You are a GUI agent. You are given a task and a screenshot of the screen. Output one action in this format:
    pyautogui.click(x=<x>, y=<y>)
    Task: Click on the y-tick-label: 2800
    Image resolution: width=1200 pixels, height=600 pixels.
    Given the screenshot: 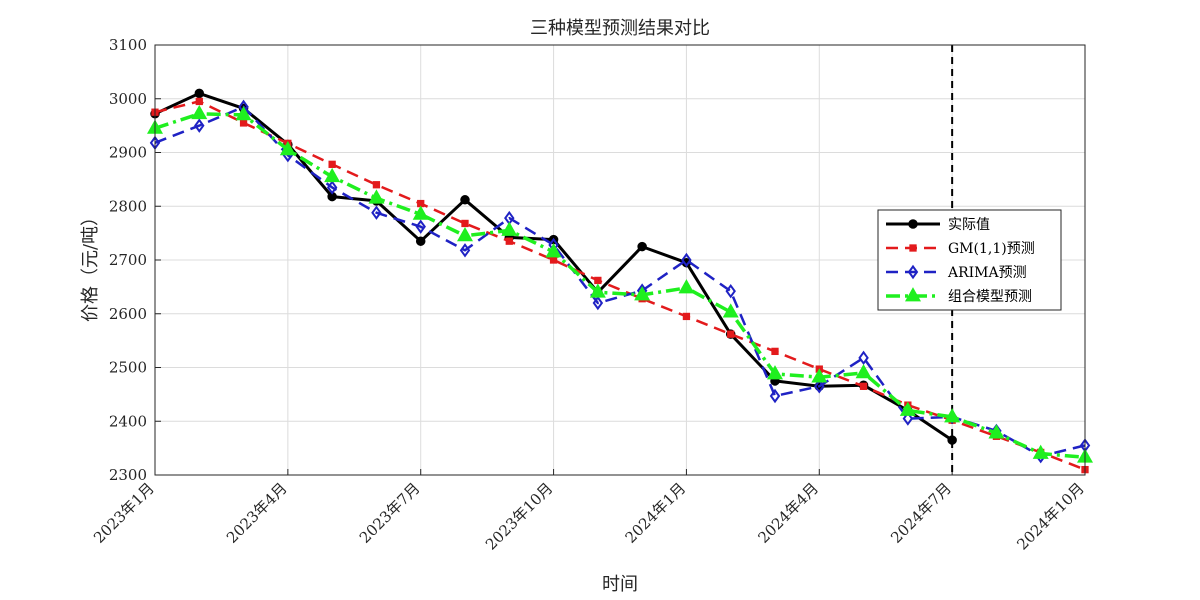 What is the action you would take?
    pyautogui.click(x=128, y=206)
    